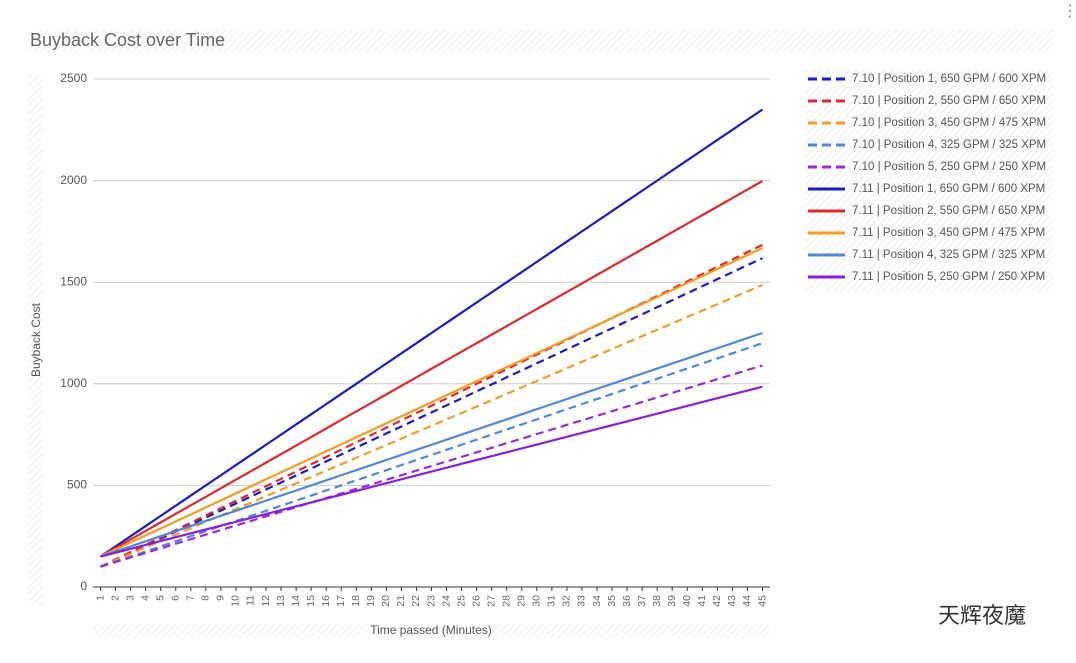 The height and width of the screenshot is (663, 1076). What do you see at coordinates (431, 601) in the screenshot?
I see `x-tick-label: 23` at bounding box center [431, 601].